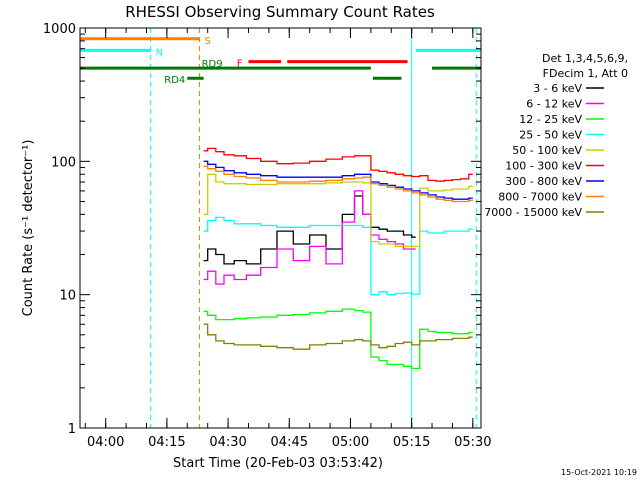 Image resolution: width=640 pixels, height=480 pixels. What do you see at coordinates (280, 12) in the screenshot?
I see `chart-title: RHESSI Observing Summary Count Rates` at bounding box center [280, 12].